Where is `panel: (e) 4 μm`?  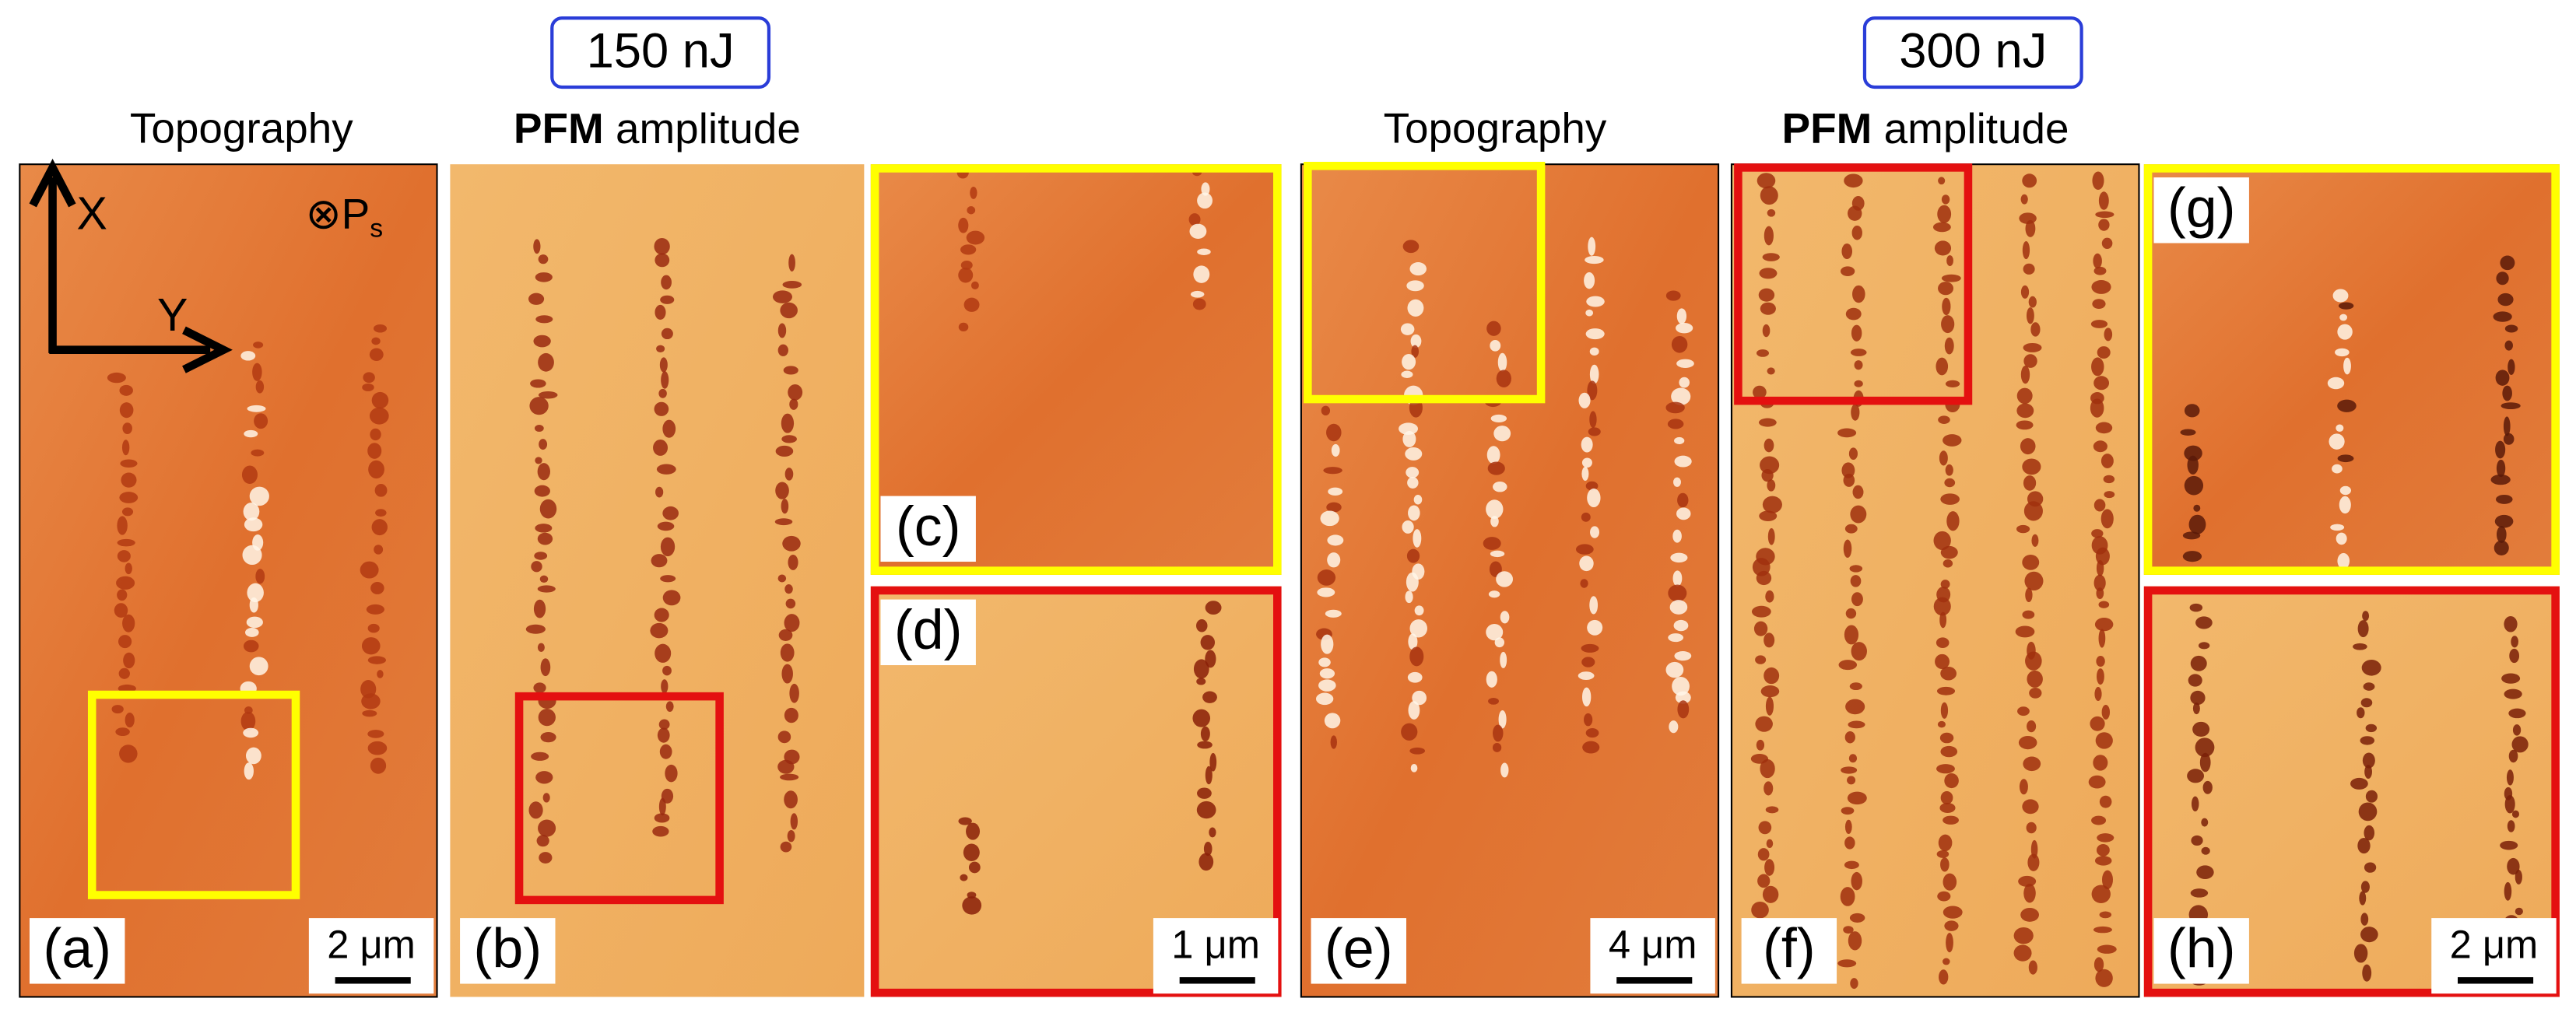 panel: (e) 4 μm is located at coordinates (1510, 580).